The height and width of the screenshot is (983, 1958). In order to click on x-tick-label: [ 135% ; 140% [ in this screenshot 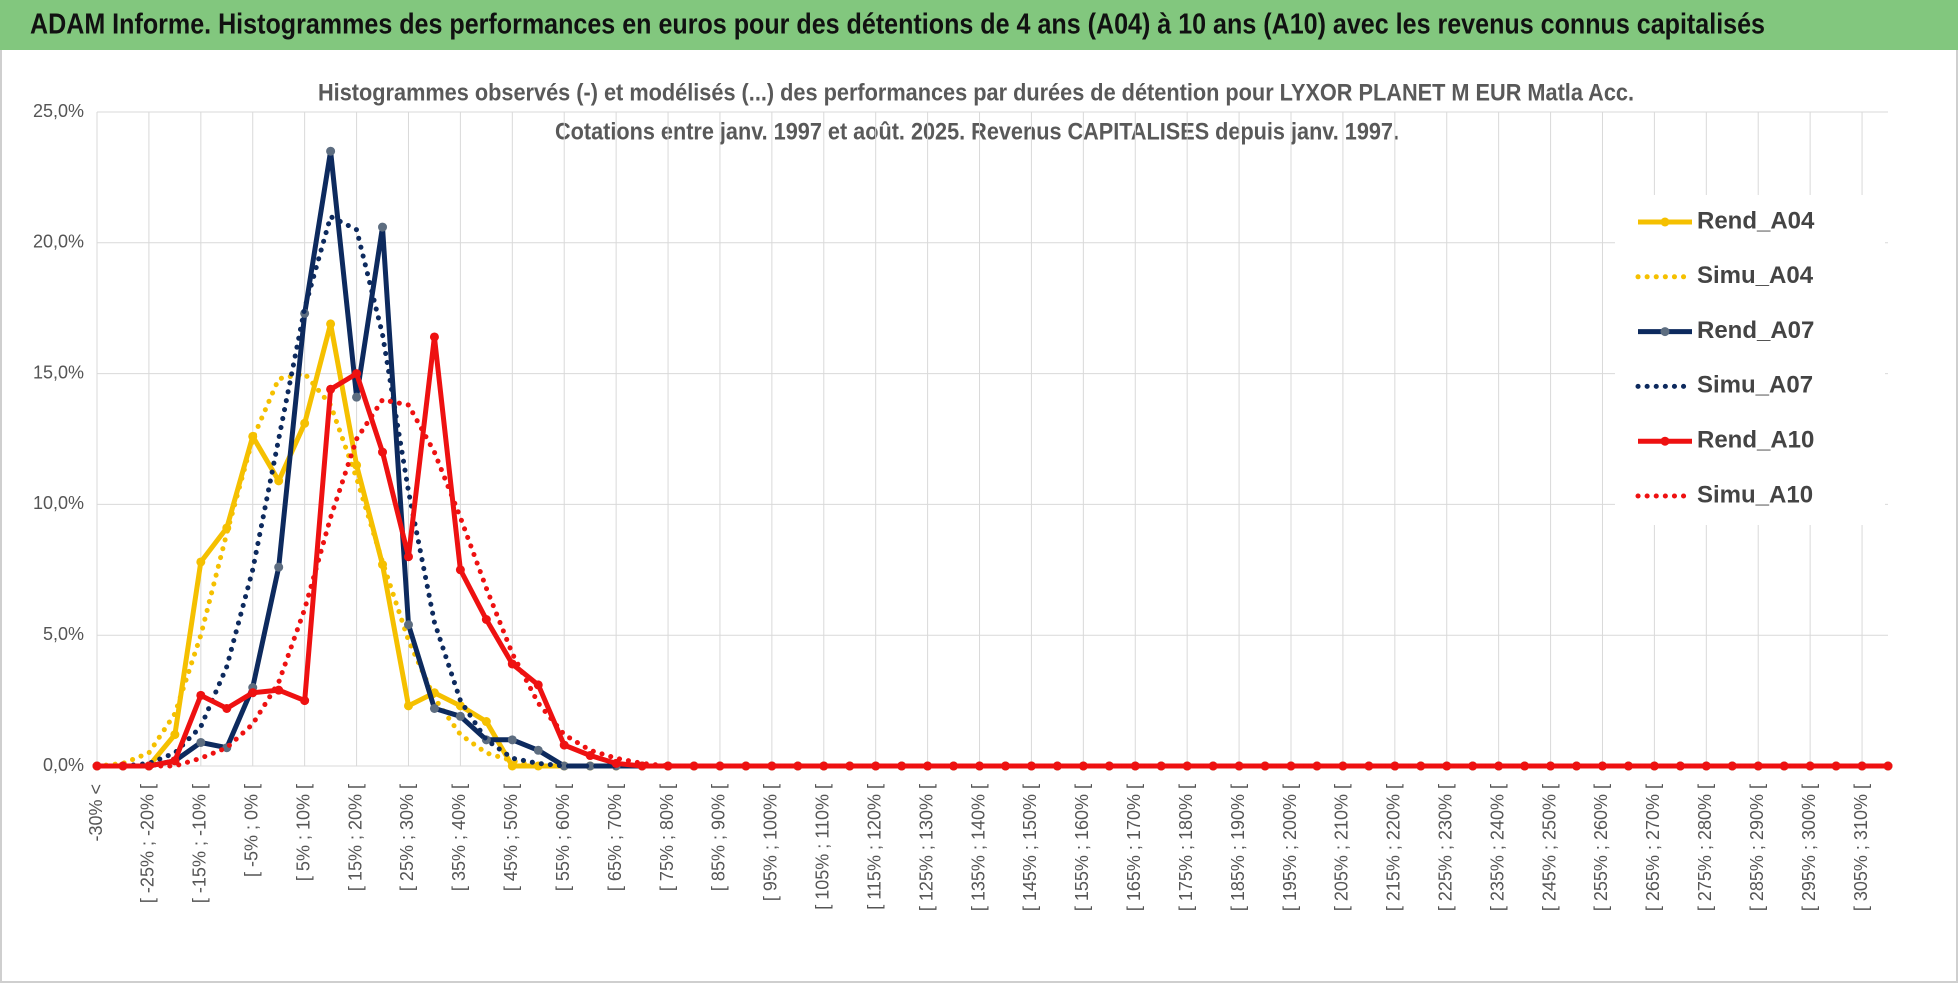, I will do `click(978, 847)`.